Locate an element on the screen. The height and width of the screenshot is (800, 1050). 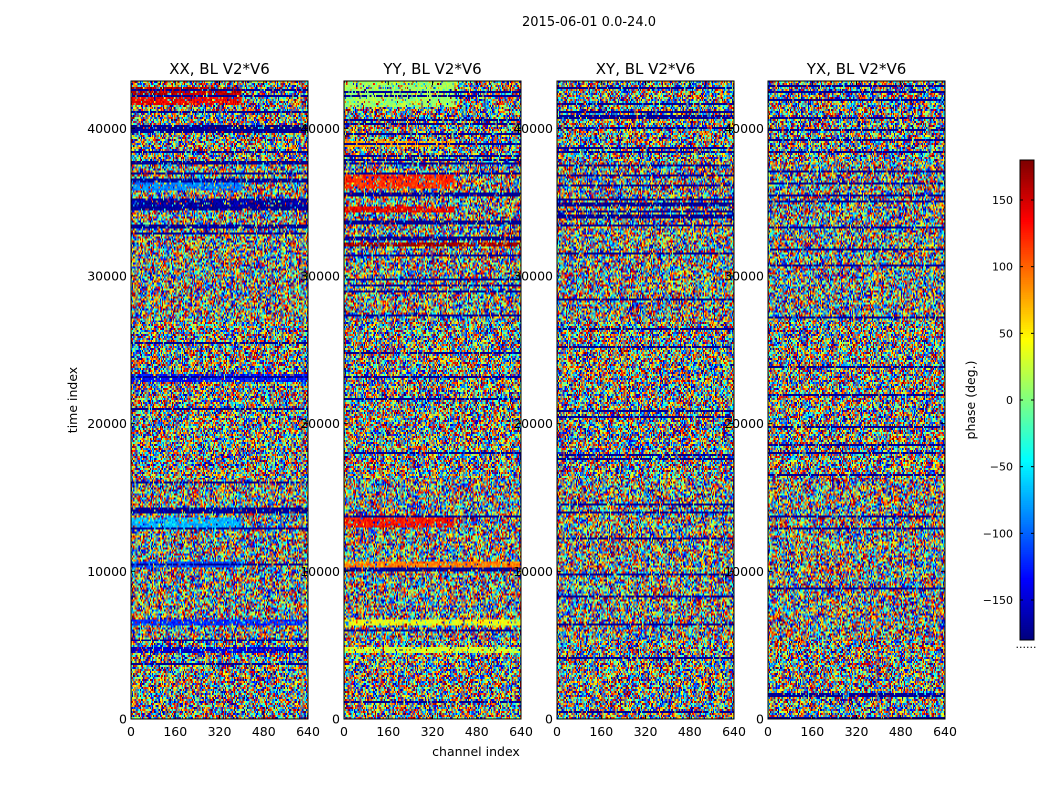
colorbar-ticks: 150 100 50 0 −50 −100 −150 is located at coordinates (1008, 400).